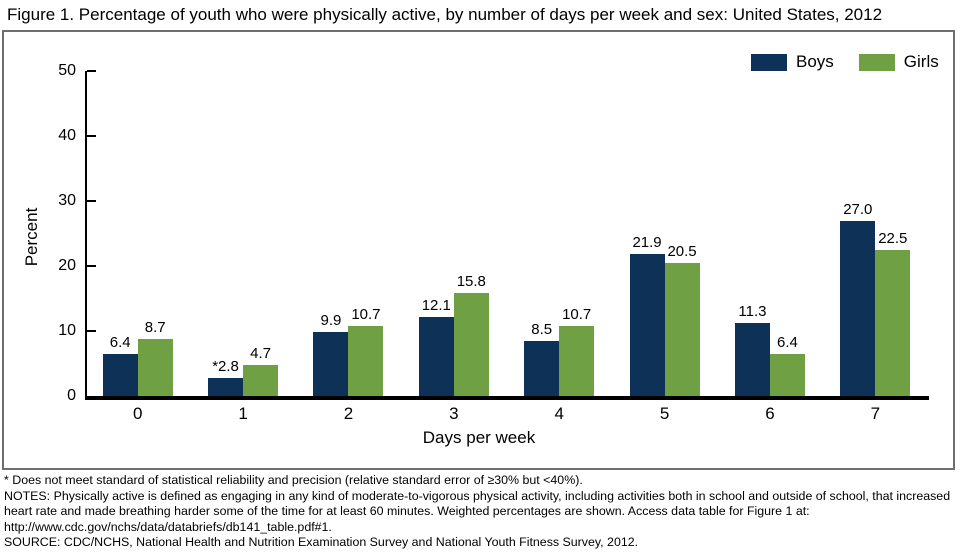  I want to click on x-category-label: 1, so click(243, 413).